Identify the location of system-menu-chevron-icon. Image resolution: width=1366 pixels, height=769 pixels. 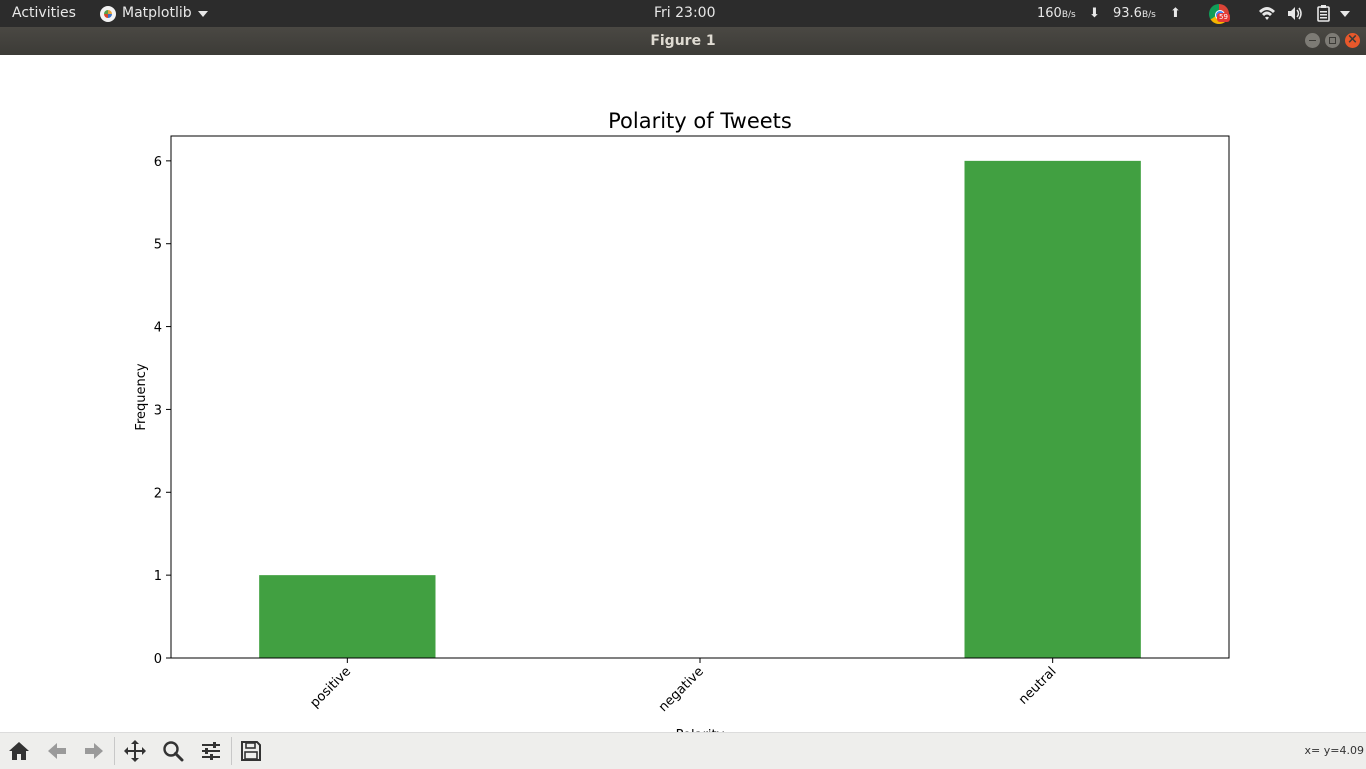
(1345, 14).